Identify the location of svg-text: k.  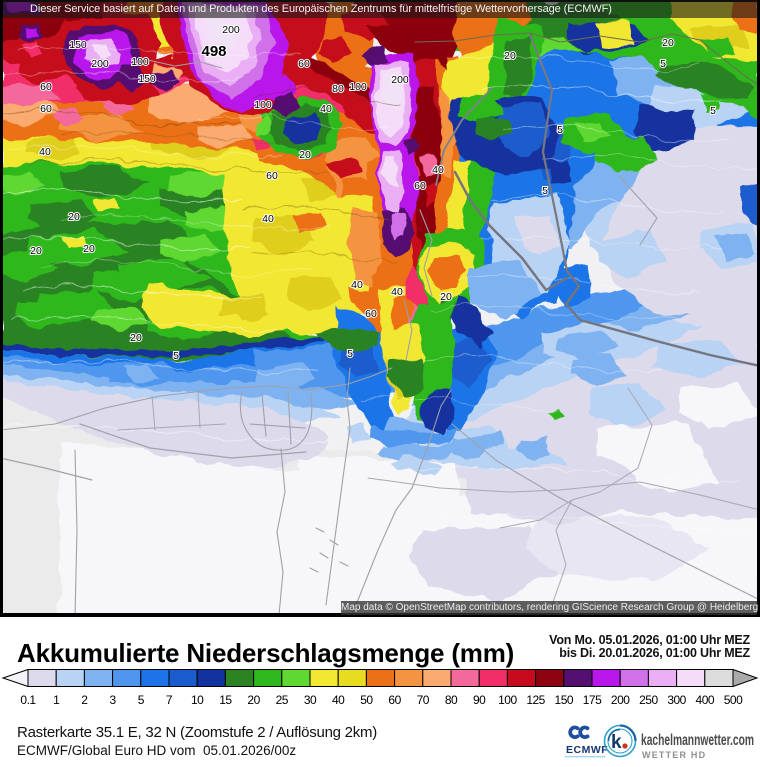
(616, 742).